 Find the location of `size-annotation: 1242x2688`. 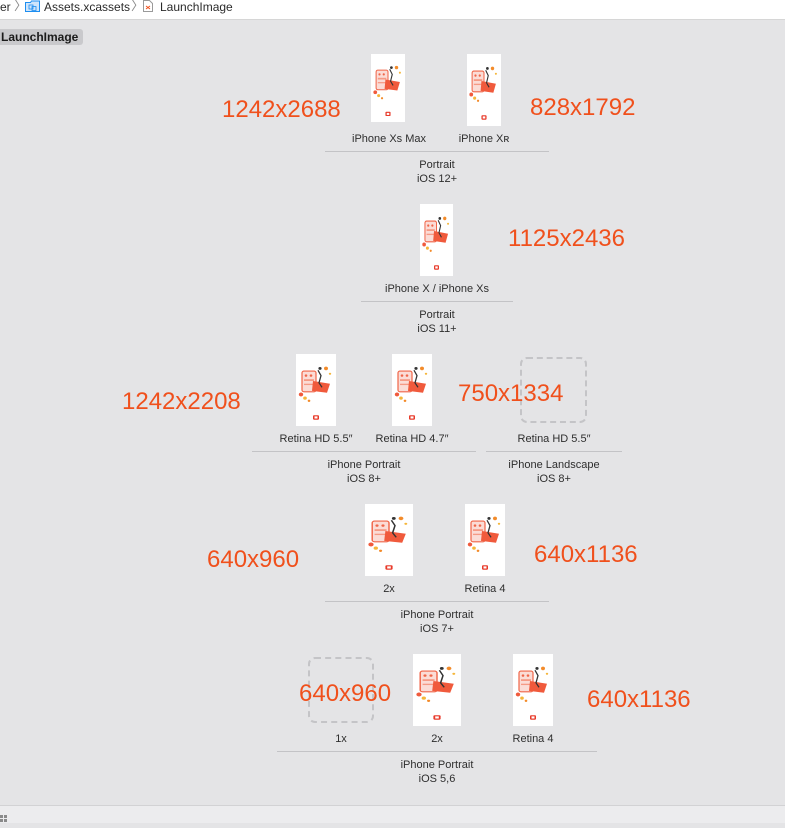

size-annotation: 1242x2688 is located at coordinates (281, 109).